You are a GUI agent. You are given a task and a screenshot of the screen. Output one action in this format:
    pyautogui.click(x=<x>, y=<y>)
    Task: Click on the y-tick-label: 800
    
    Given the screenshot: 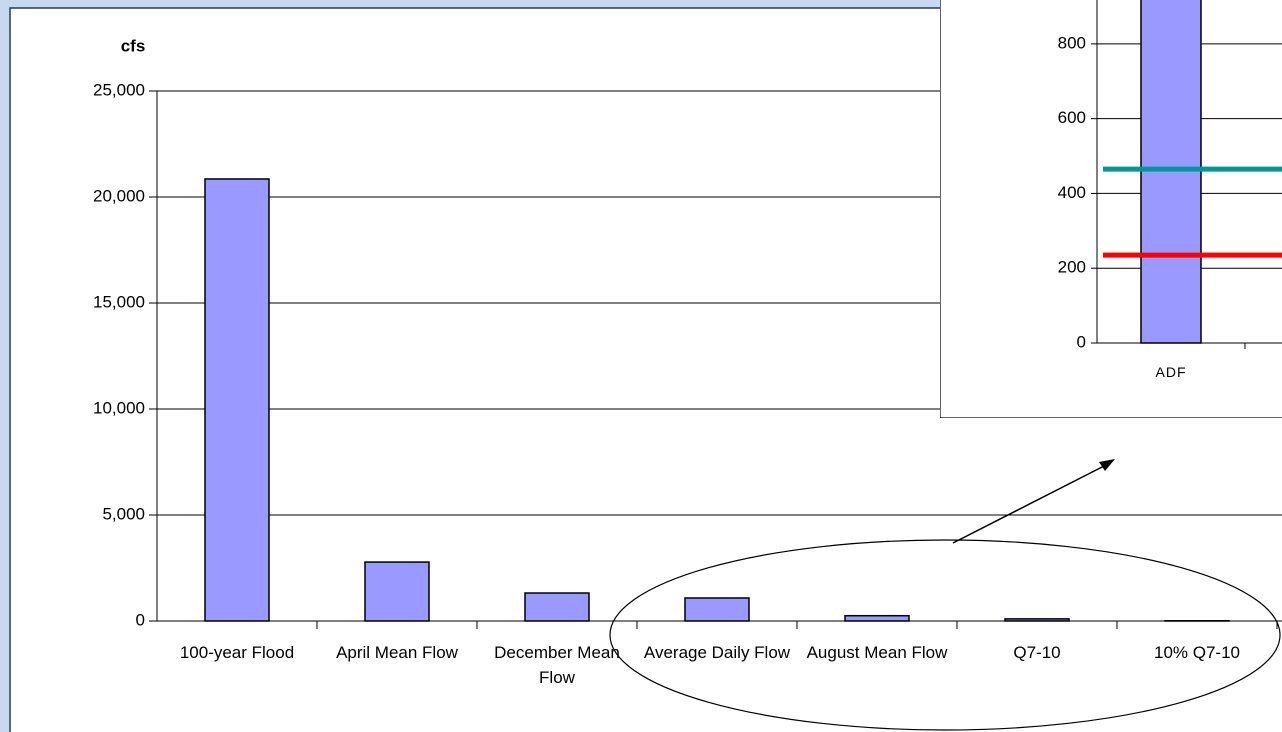 What is the action you would take?
    pyautogui.click(x=1072, y=42)
    